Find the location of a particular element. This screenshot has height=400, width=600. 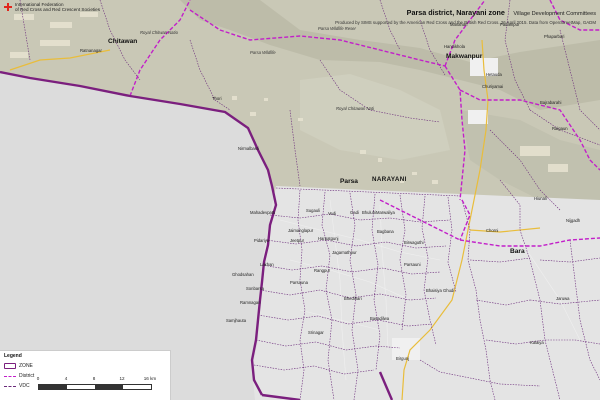

label-basadilwa: Basadilwa is located at coordinates (380, 318).